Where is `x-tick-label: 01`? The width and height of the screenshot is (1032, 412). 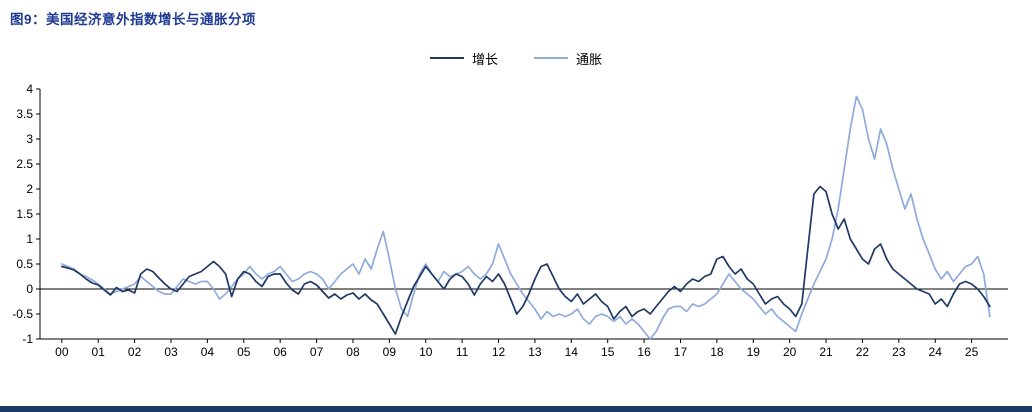 x-tick-label: 01 is located at coordinates (99, 352).